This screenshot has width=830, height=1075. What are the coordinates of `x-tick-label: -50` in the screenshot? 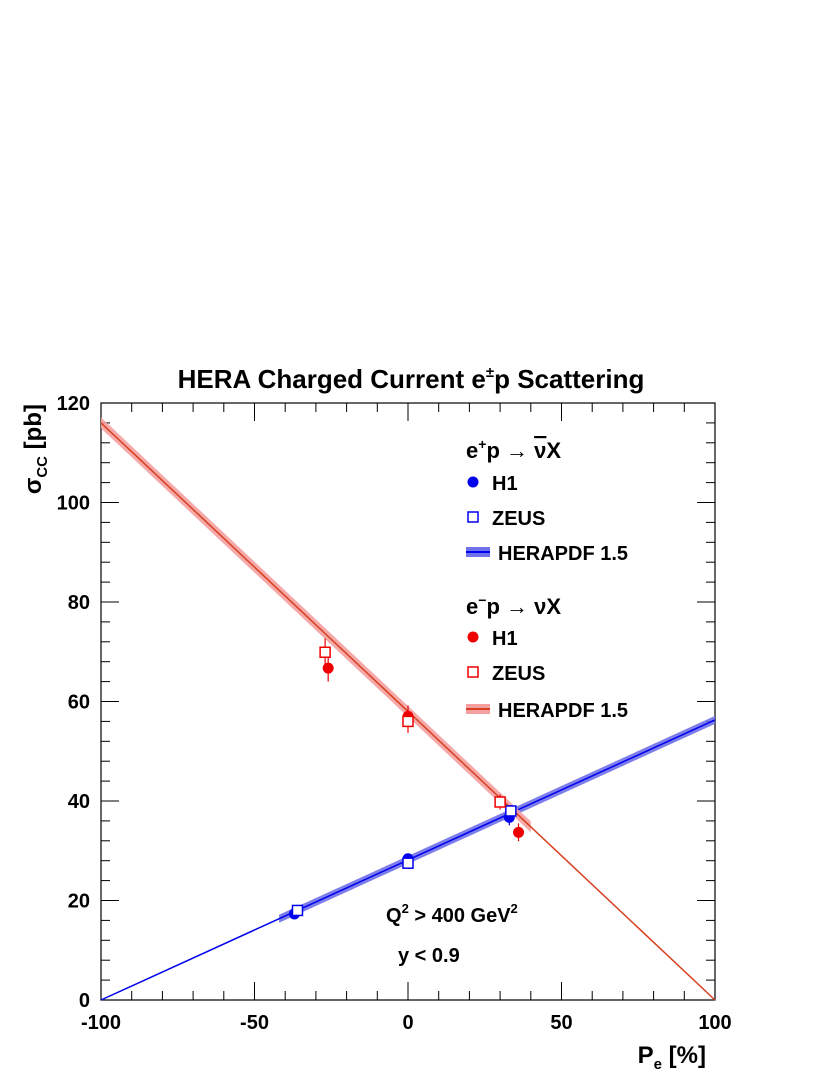 It's located at (254, 1023).